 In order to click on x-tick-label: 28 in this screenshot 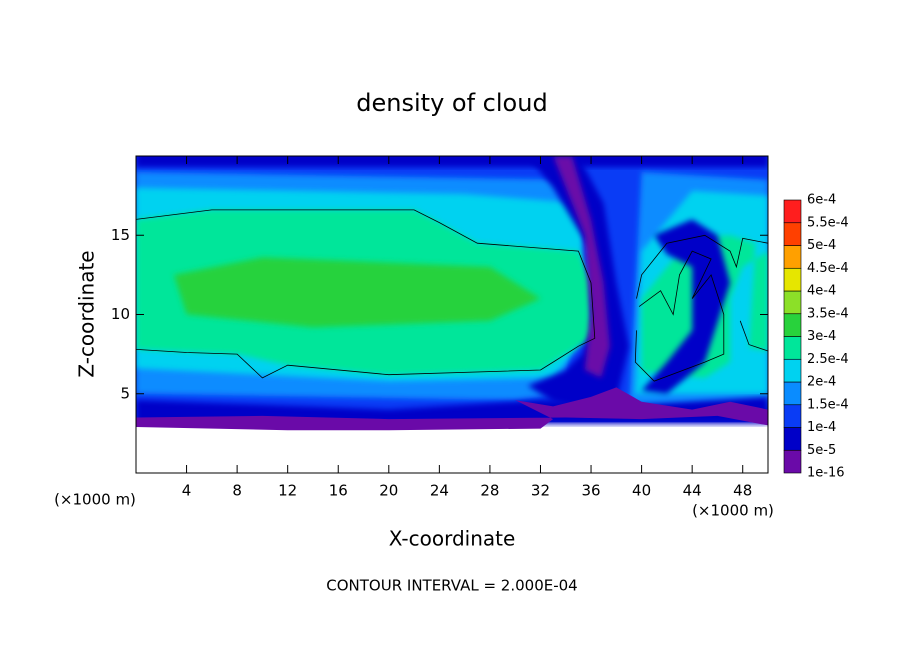, I will do `click(489, 491)`.